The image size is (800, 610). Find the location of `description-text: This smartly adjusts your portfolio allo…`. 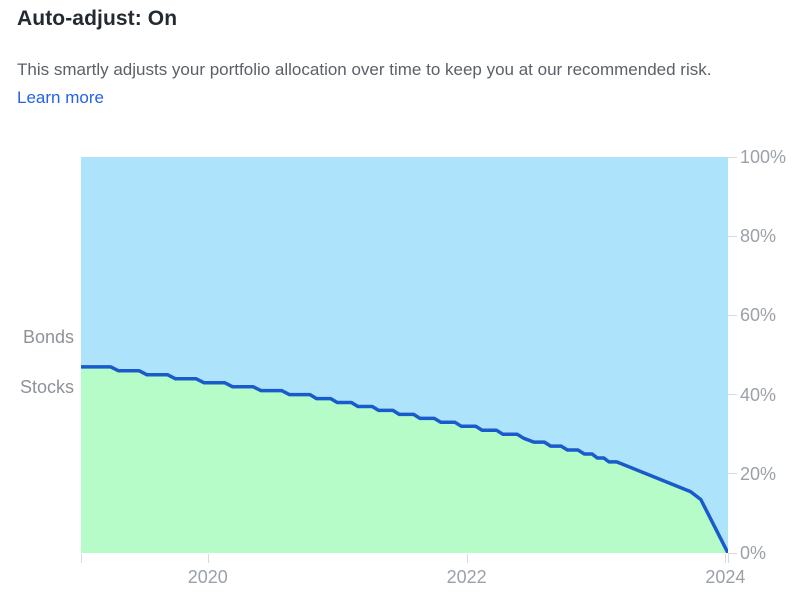

description-text: This smartly adjusts your portfolio allo… is located at coordinates (364, 69).